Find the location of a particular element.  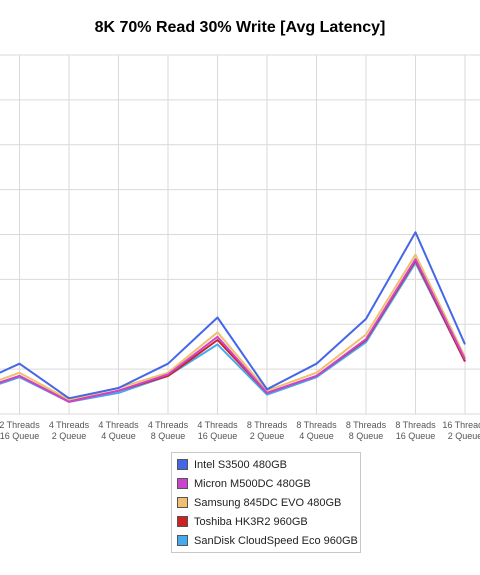

legend-item: Intel S3500 480GB is located at coordinates (266, 464).